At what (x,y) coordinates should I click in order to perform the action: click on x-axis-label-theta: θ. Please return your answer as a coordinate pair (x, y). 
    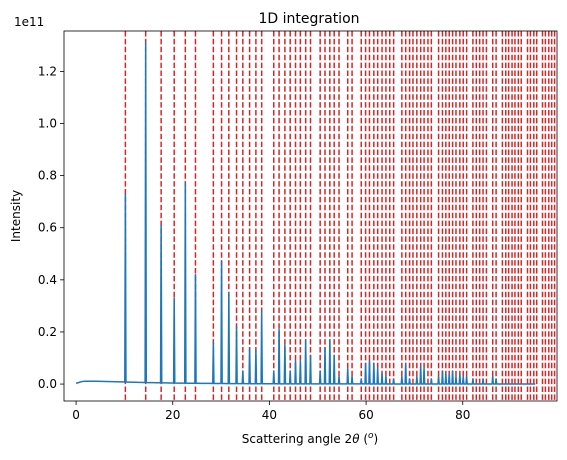
    Looking at the image, I should click on (356, 439).